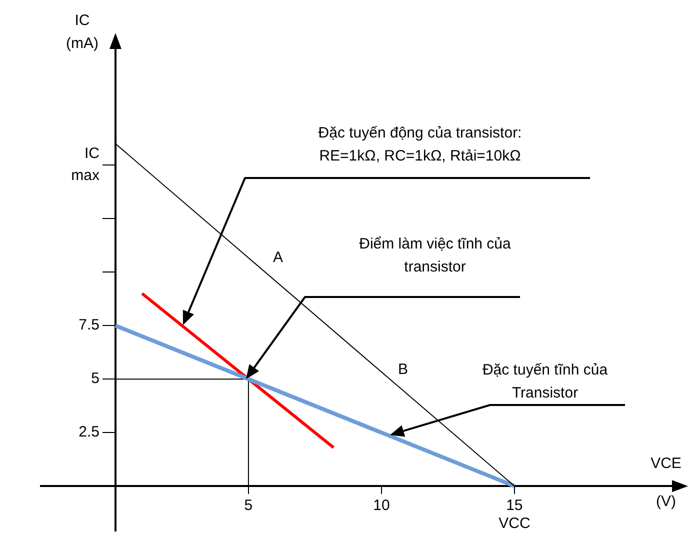 This screenshot has width=688, height=540. What do you see at coordinates (545, 382) in the screenshot?
I see `annotation: Đặc tuyến tĩnh của Transistor` at bounding box center [545, 382].